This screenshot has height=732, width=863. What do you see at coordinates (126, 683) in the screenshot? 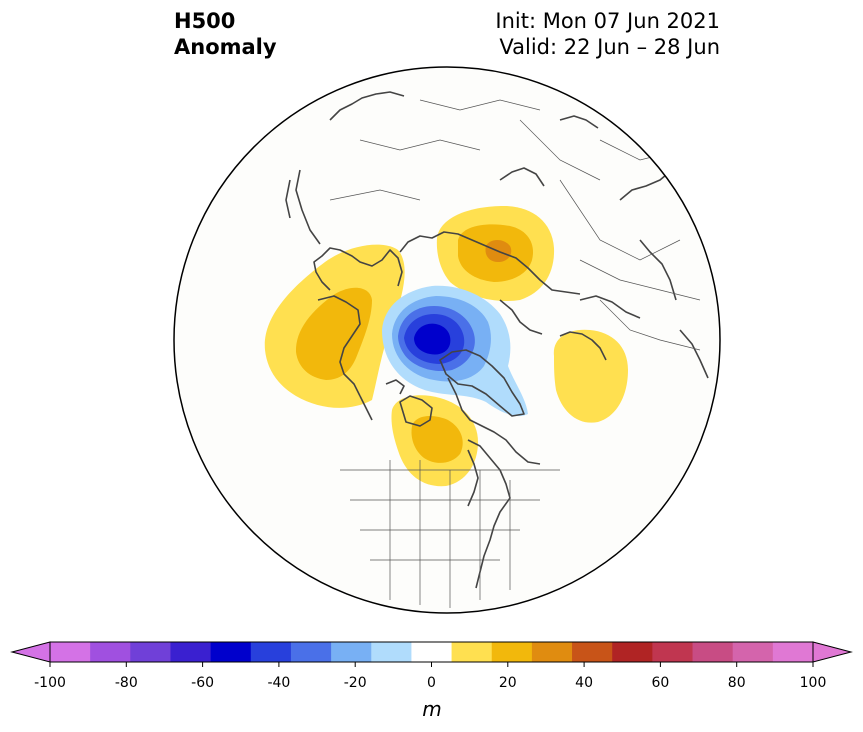
I see `colorbar-tick-label: -80` at bounding box center [126, 683].